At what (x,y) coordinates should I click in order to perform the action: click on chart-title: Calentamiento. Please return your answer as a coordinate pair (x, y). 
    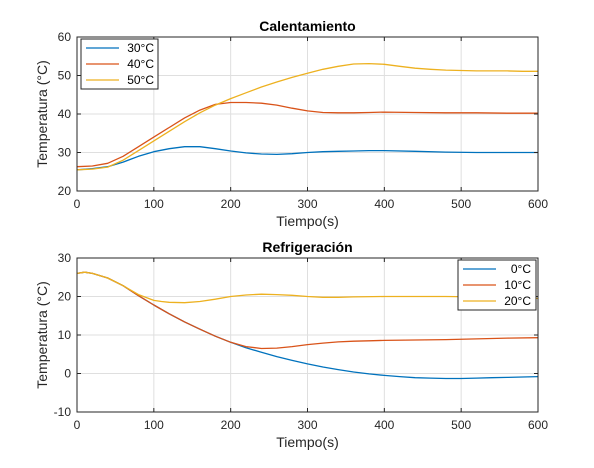
    Looking at the image, I should click on (307, 26).